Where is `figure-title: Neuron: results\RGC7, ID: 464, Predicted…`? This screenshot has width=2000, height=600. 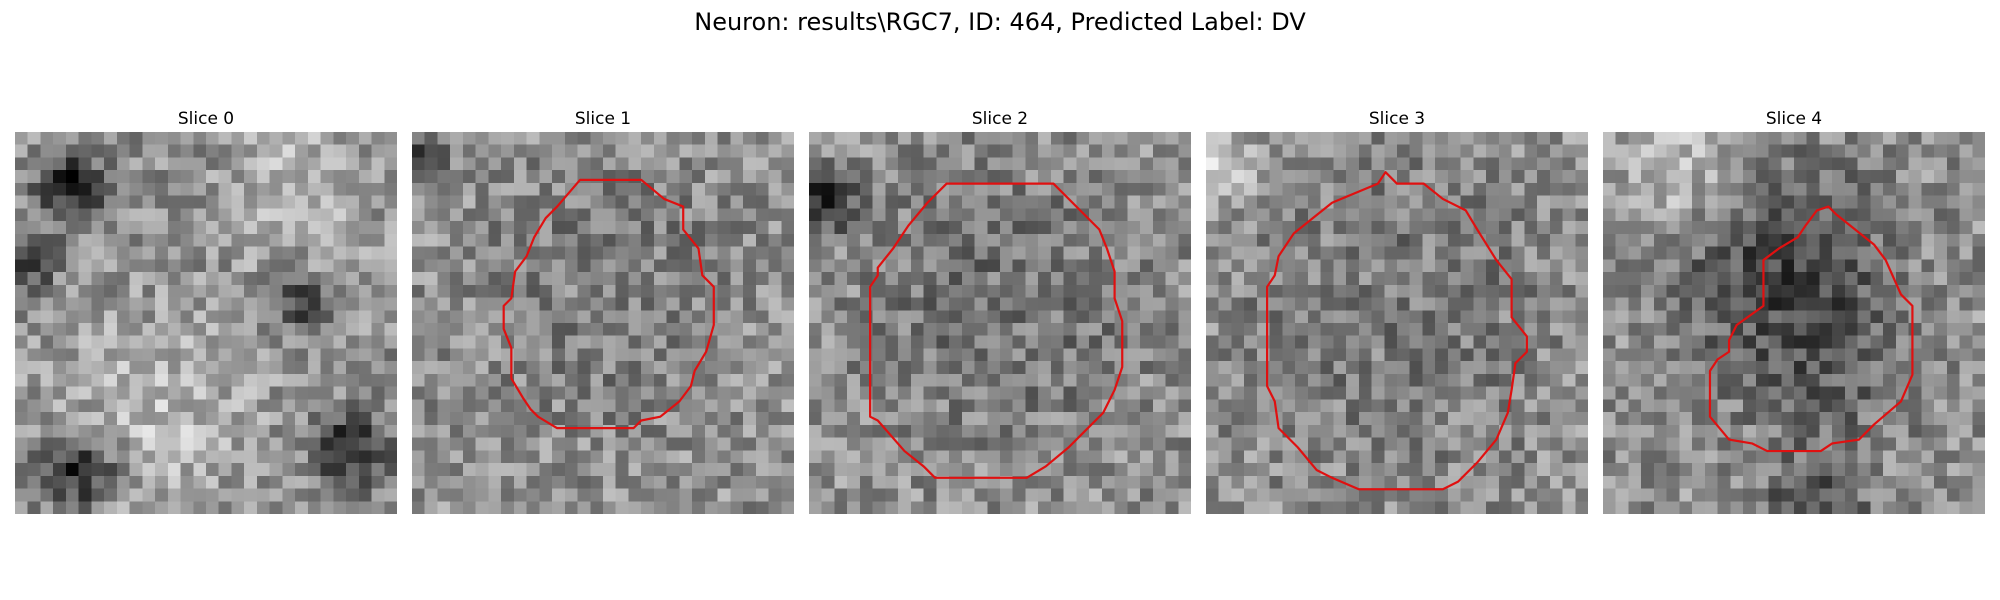
figure-title: Neuron: results\RGC7, ID: 464, Predicted… is located at coordinates (1000, 22).